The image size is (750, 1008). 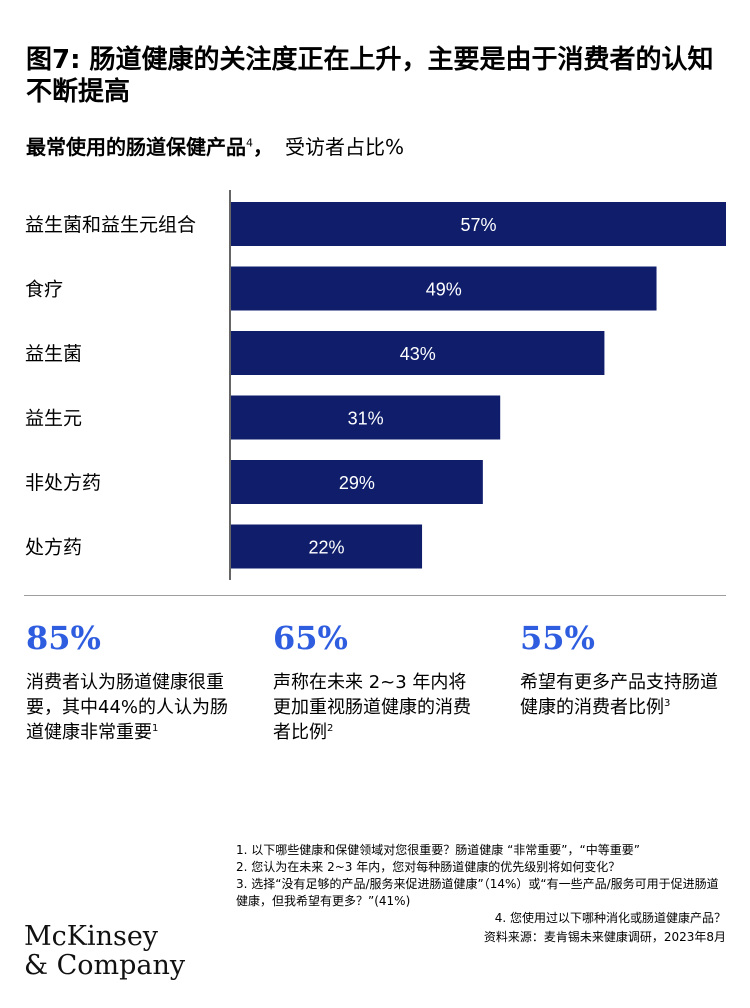 I want to click on footnote-1: 1. 以下哪些健康和保健领域对您很重要？肠道健康 “非常重要”，“中等重要”, so click(x=438, y=850).